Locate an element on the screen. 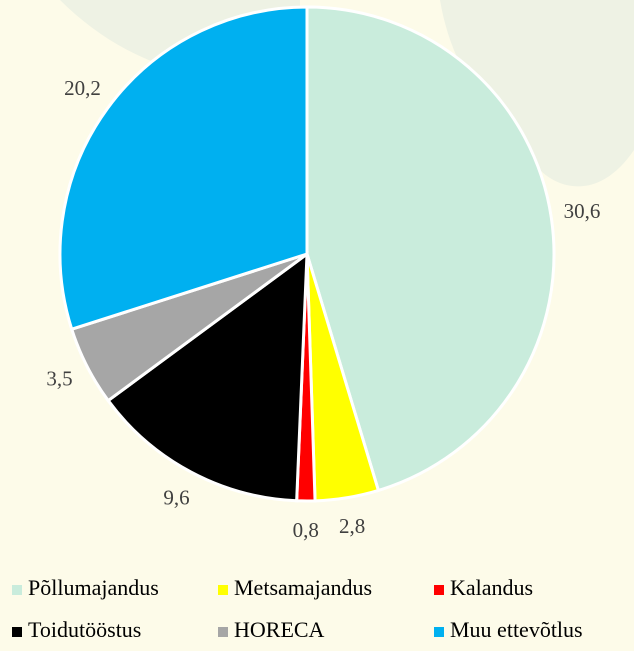  decoration is located at coordinates (537, 93).